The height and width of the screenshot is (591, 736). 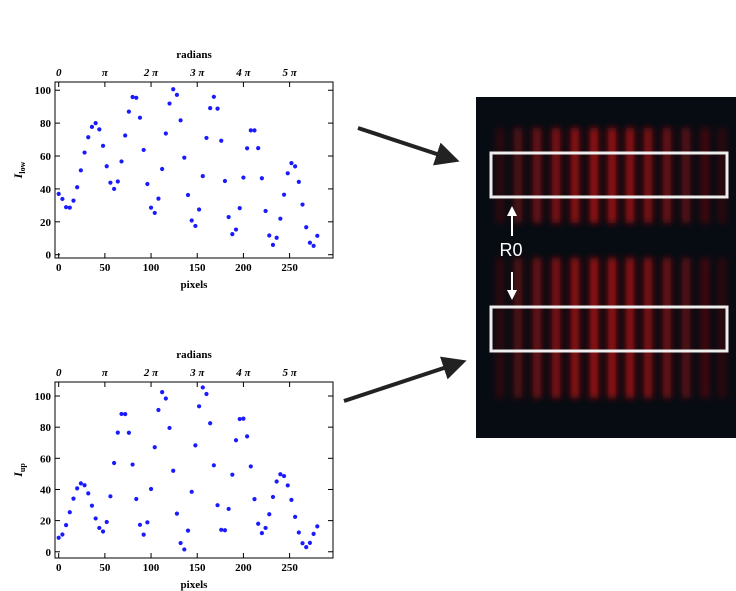 What do you see at coordinates (22, 167) in the screenshot?
I see `y-axis-label-sub: low` at bounding box center [22, 167].